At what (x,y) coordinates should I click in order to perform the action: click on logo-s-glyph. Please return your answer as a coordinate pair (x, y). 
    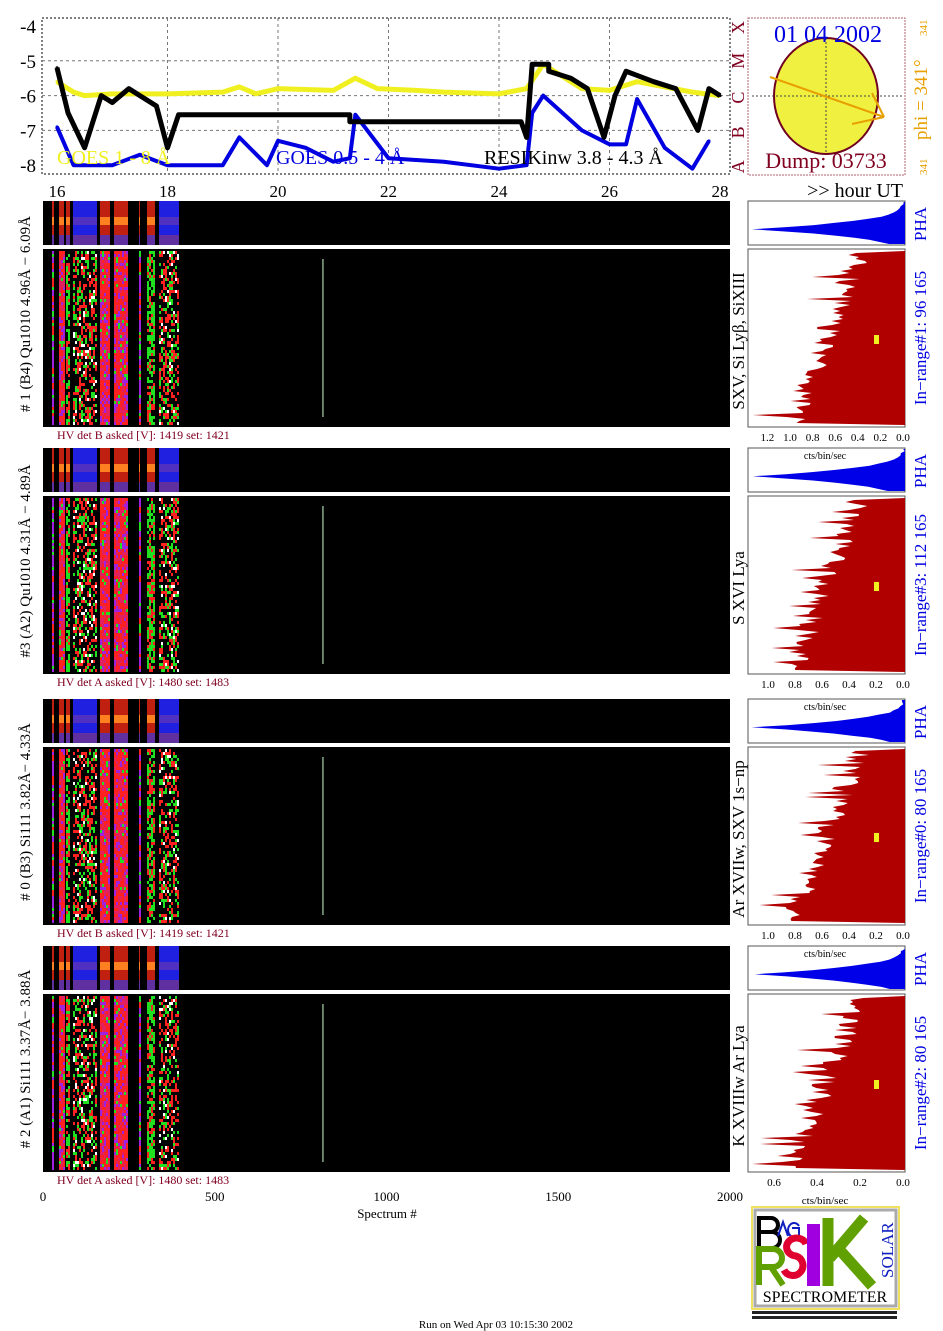
    Looking at the image, I should click on (795, 1256).